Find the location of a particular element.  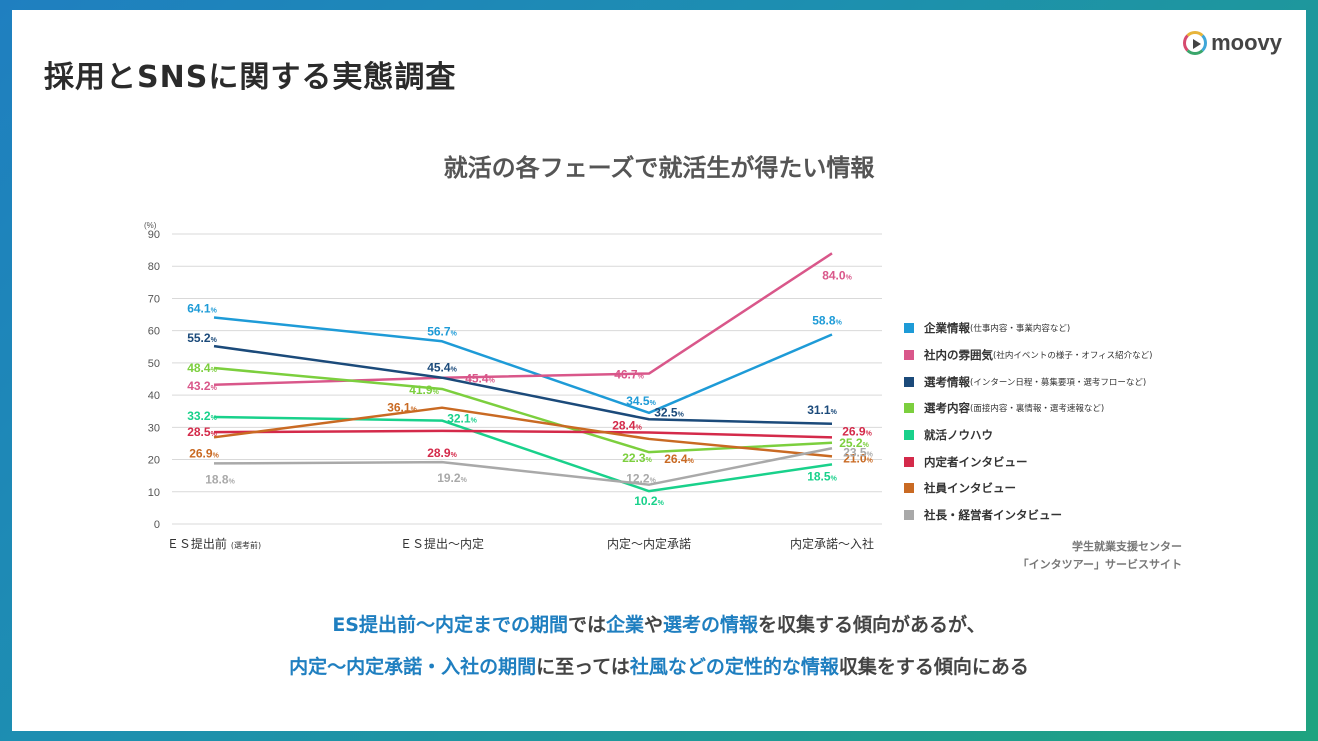

data-label: 28.4% is located at coordinates (627, 425).